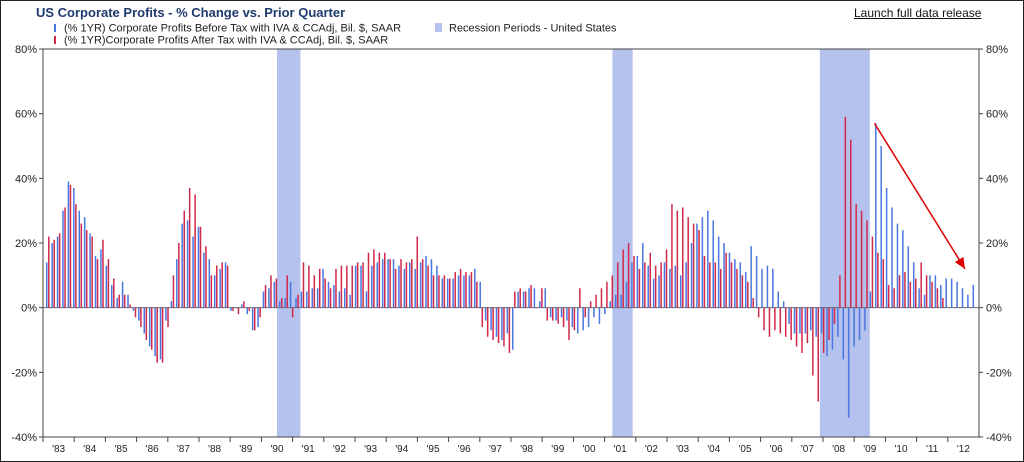 This screenshot has width=1024, height=462. Describe the element at coordinates (55, 40) in the screenshot. I see `legend-after-tax-swatch` at that location.